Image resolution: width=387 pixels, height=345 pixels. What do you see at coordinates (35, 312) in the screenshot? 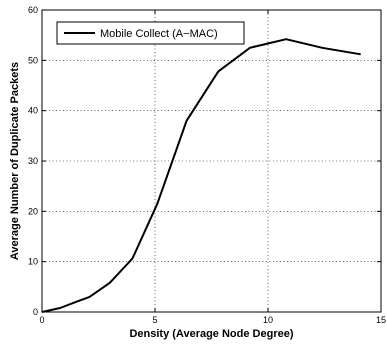
I see `y-tick-label: 0` at bounding box center [35, 312].